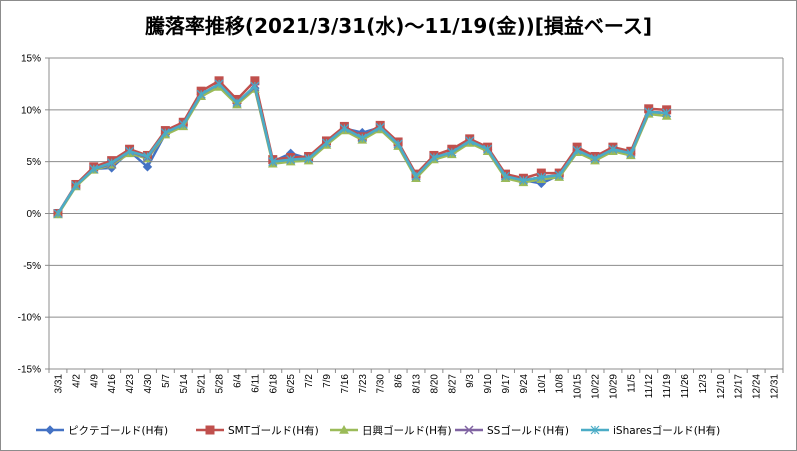 The width and height of the screenshot is (797, 451). Describe the element at coordinates (148, 384) in the screenshot. I see `x-tick-label: 4/30` at that location.